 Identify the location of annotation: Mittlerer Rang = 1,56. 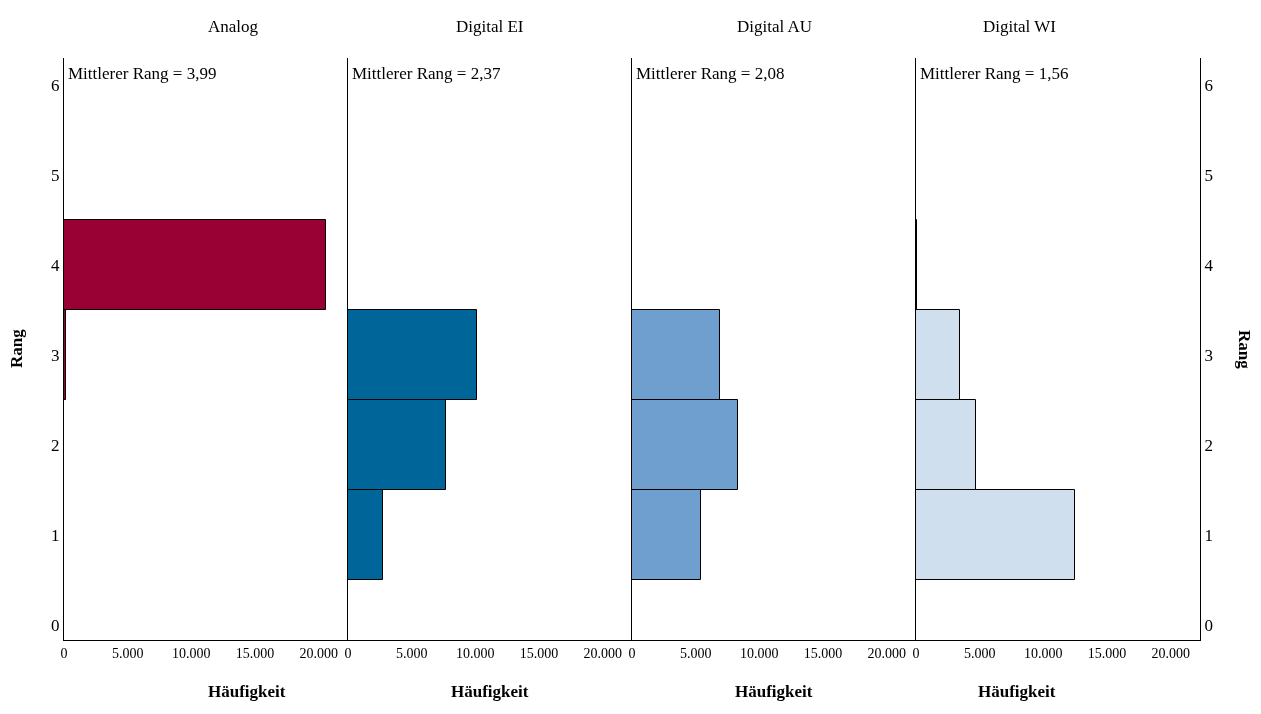
(994, 73).